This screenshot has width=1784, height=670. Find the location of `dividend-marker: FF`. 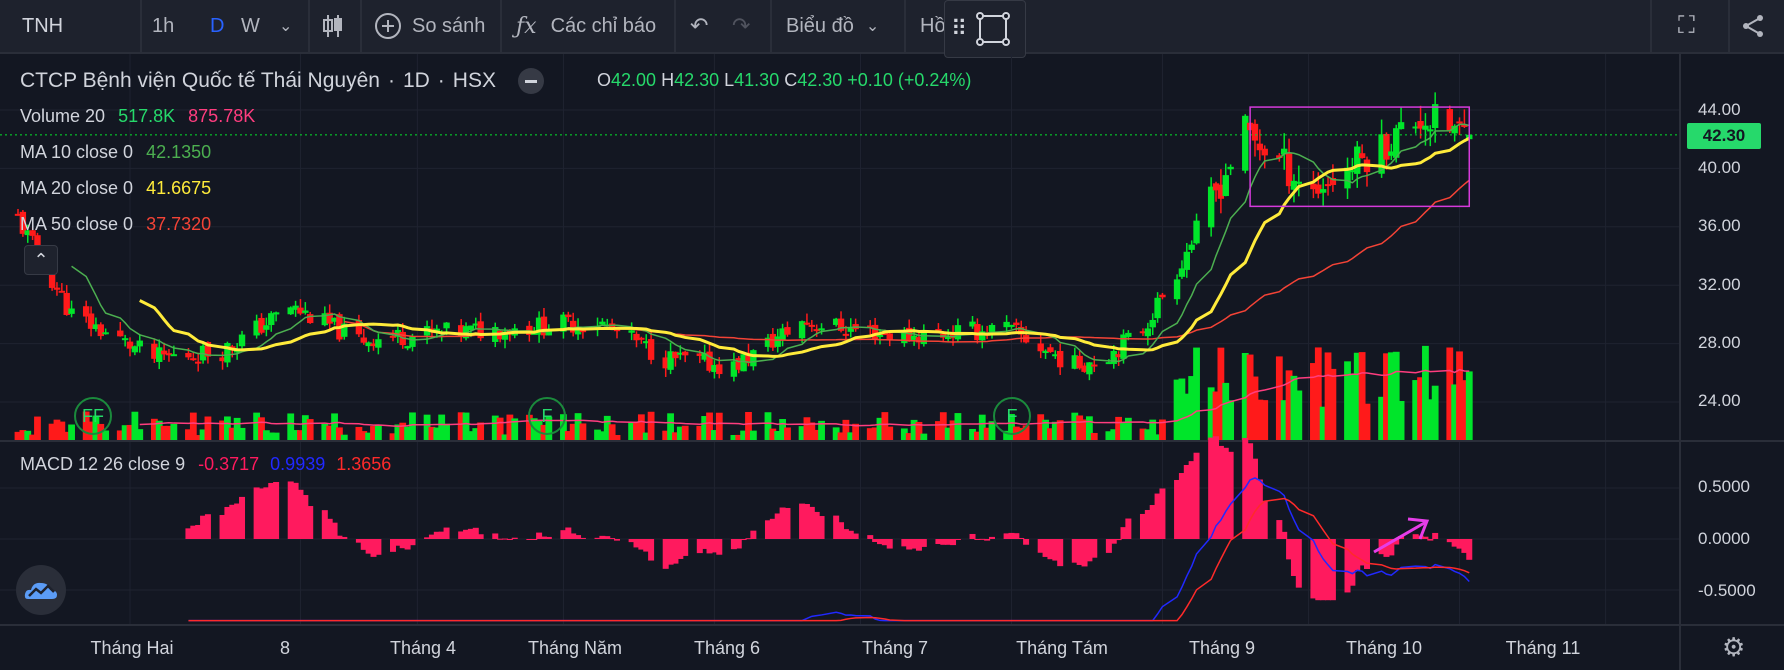

dividend-marker: FF is located at coordinates (93, 416).